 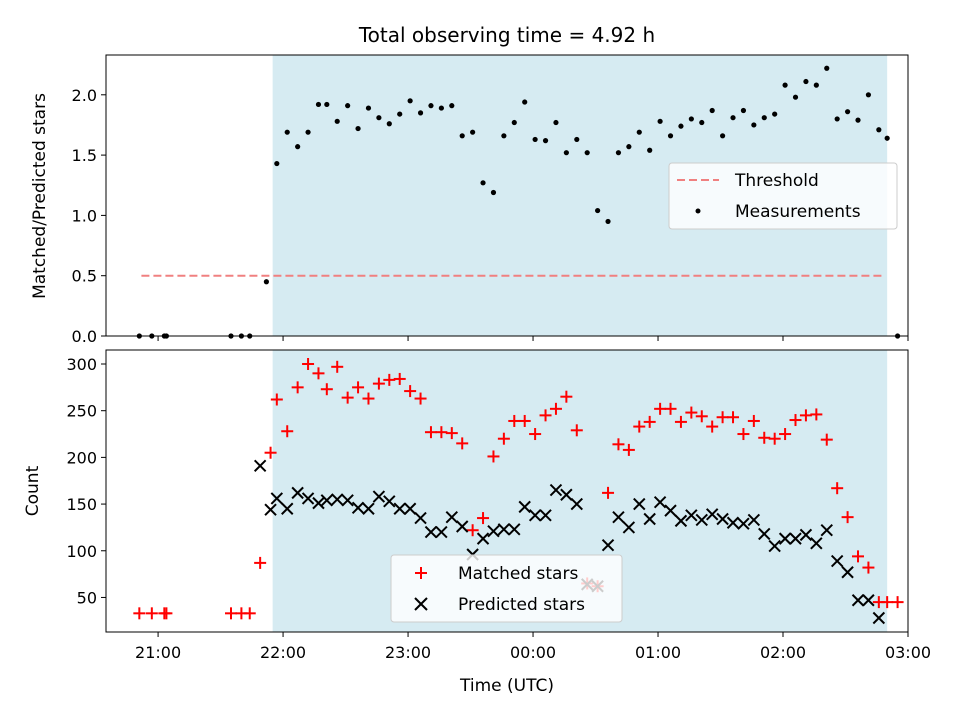 I want to click on y-tick-label: 2.0, so click(x=84, y=95).